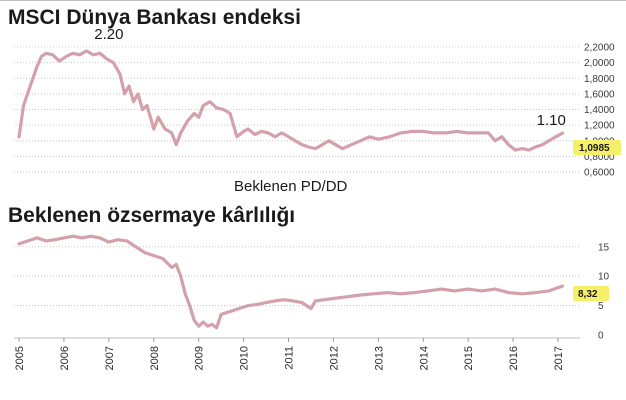 Image resolution: width=626 pixels, height=400 pixels. I want to click on panel1-y-tick-label: 2,0000, so click(599, 63).